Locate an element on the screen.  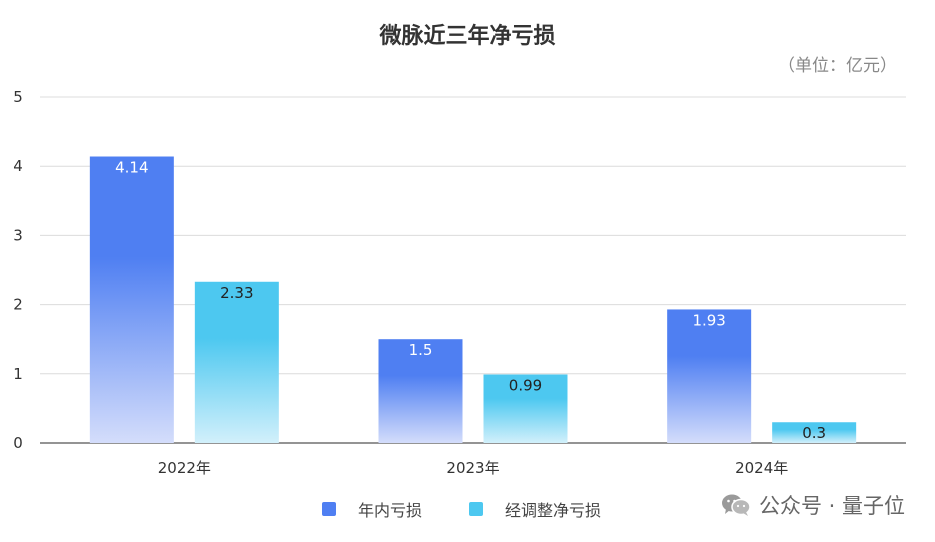
bar-data-label: 2.33 is located at coordinates (236, 293).